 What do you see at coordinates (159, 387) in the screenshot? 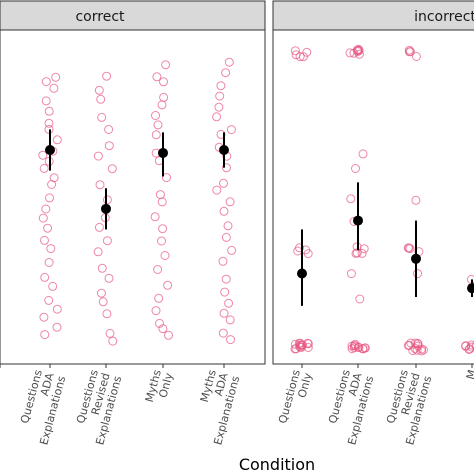
I see `x-tick-label: MythsOnly` at bounding box center [159, 387].